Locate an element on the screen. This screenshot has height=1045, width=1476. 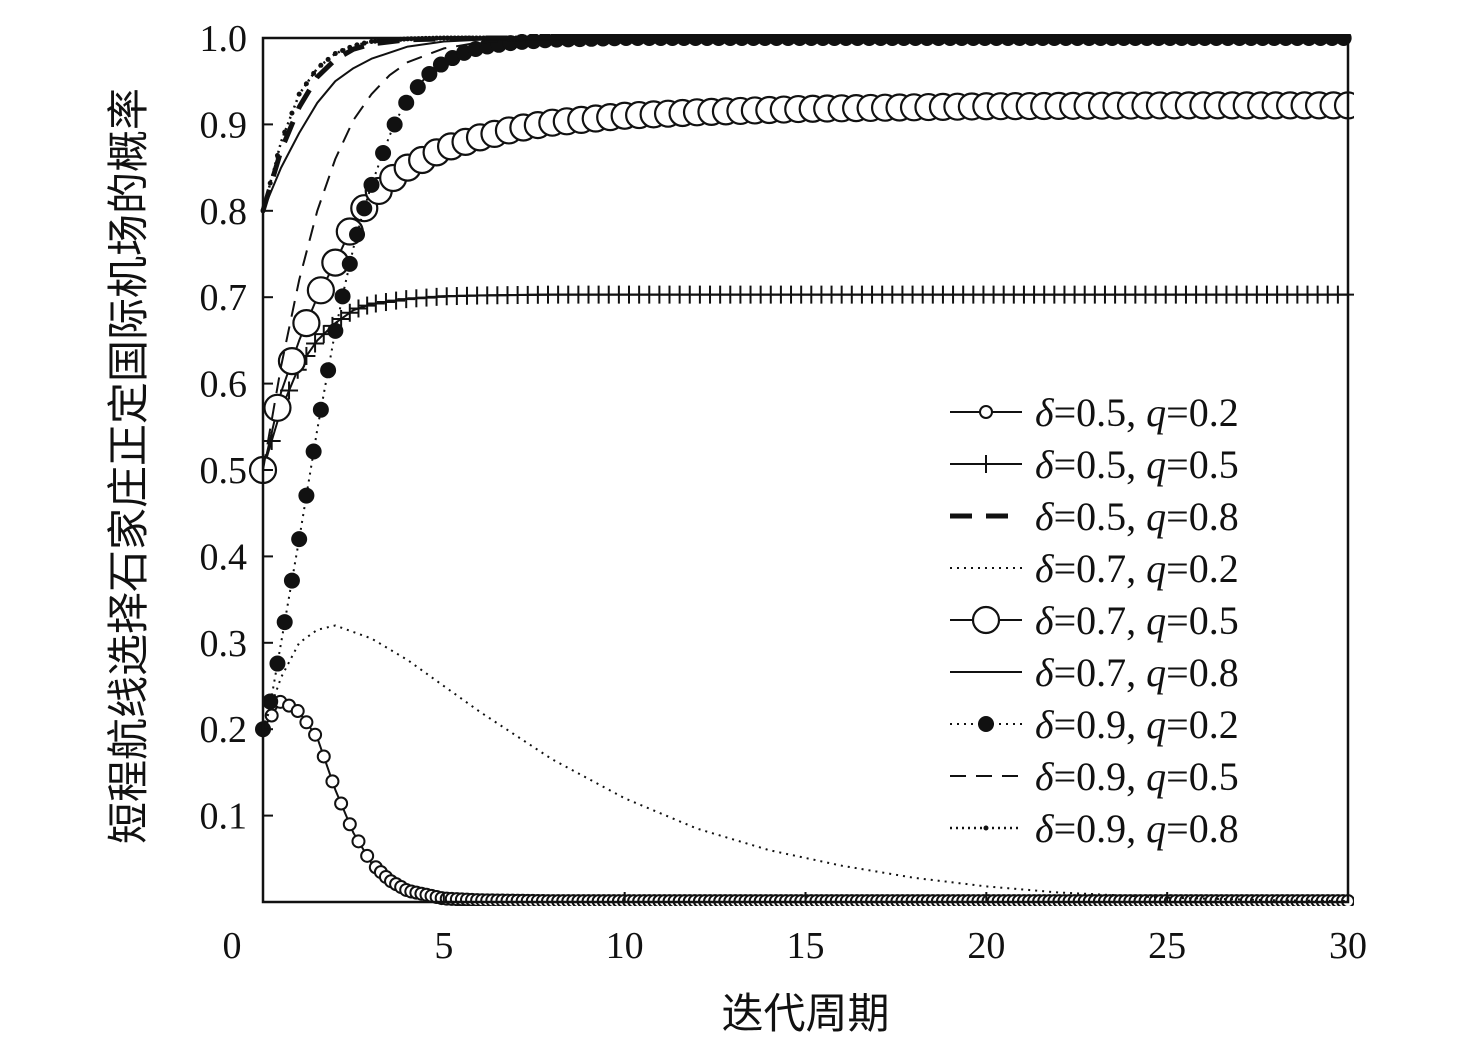
legend-item: δ=0.9, q=0.8 is located at coordinates (1094, 828).